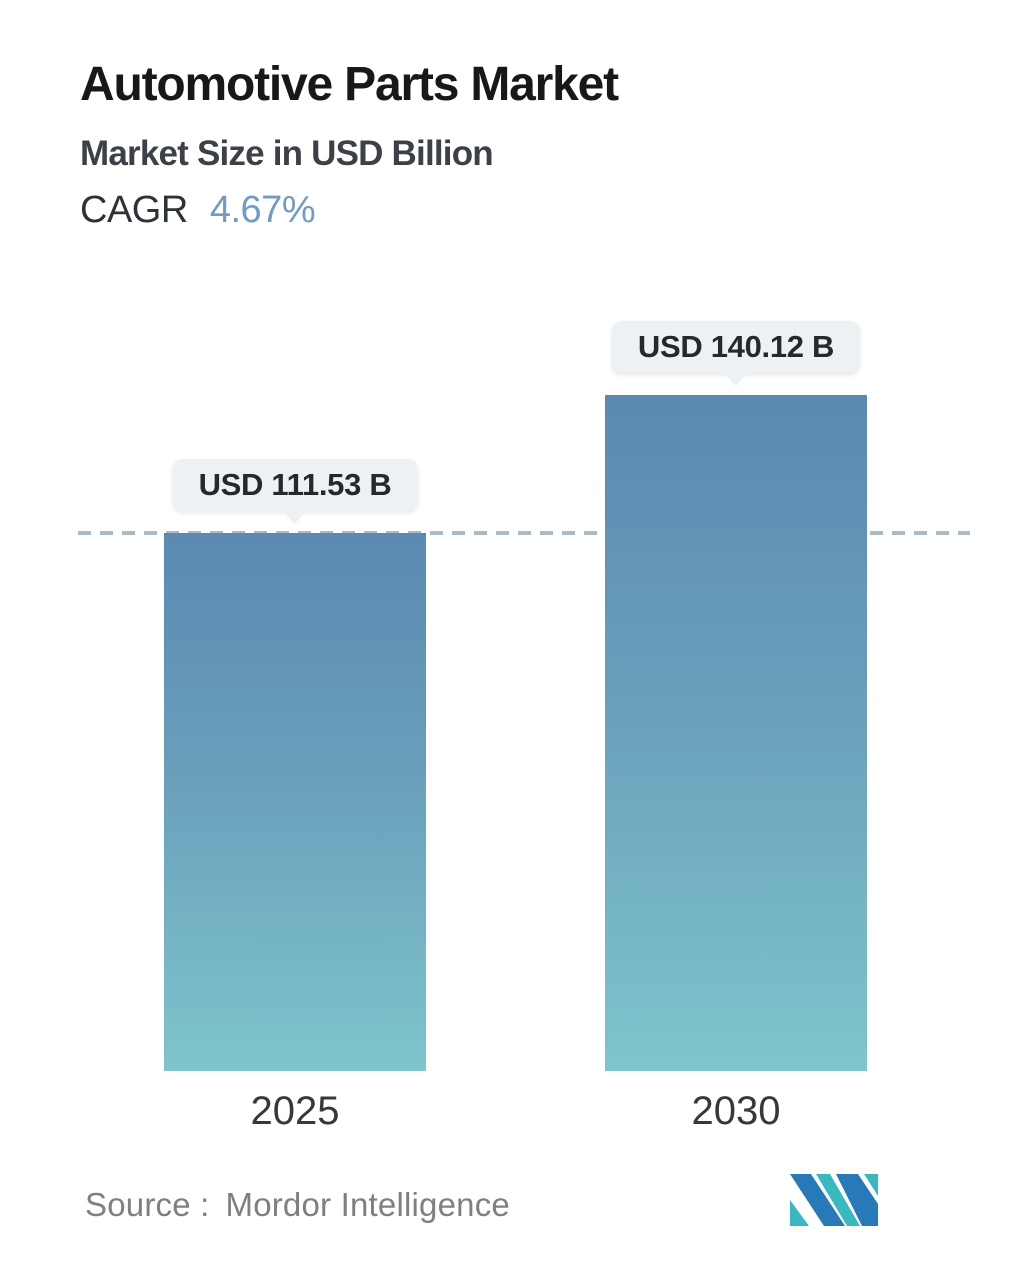 This screenshot has height=1272, width=1018. I want to click on value-badge-2025: USD 111.53 B, so click(295, 485).